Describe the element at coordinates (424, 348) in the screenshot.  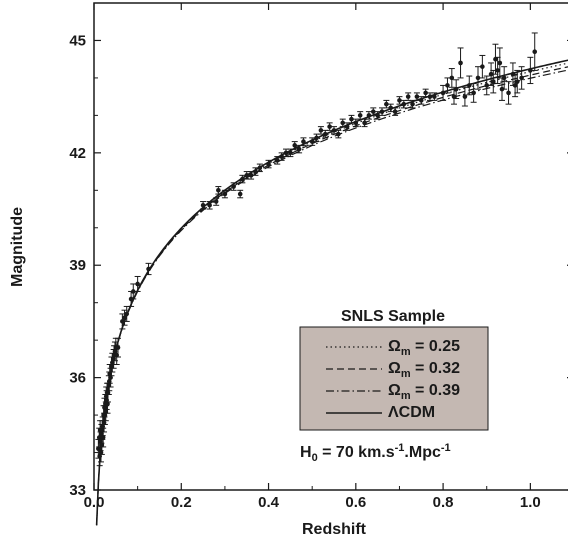
I see `legend-label: Ωm = 0.25` at that location.